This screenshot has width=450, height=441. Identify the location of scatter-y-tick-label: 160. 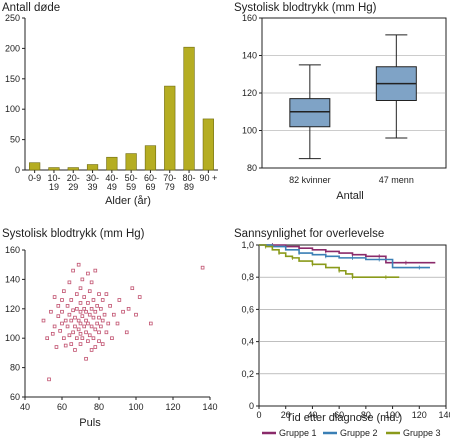
(12, 250).